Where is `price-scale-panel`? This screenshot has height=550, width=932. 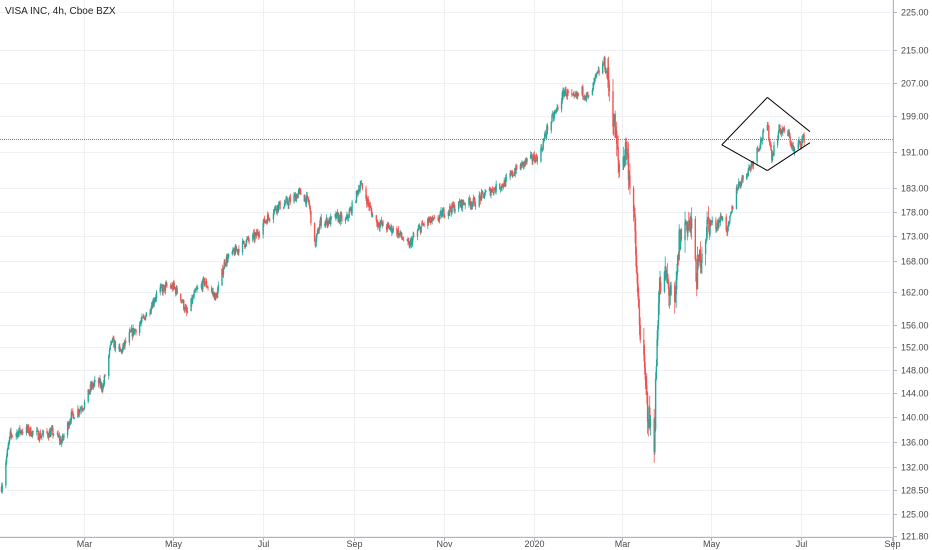 price-scale-panel is located at coordinates (912, 275).